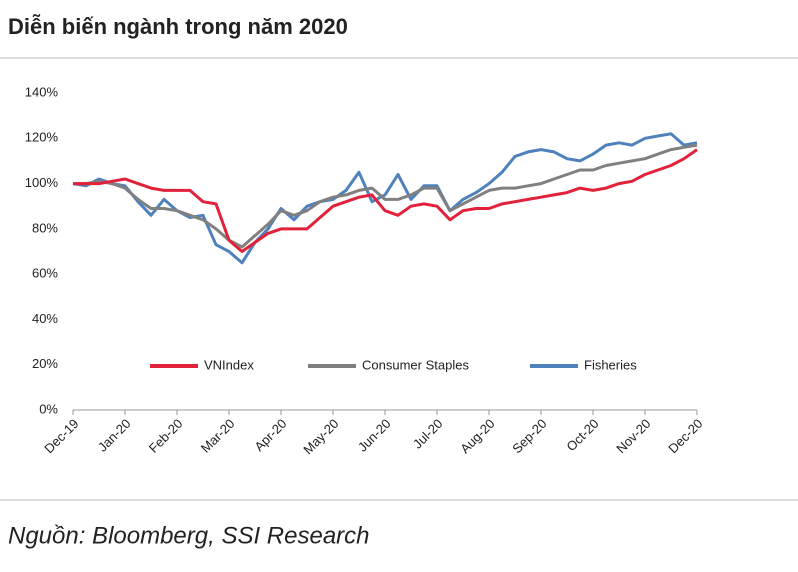 This screenshot has height=572, width=798. Describe the element at coordinates (428, 434) in the screenshot. I see `x-tick-label: Jul-20` at that location.